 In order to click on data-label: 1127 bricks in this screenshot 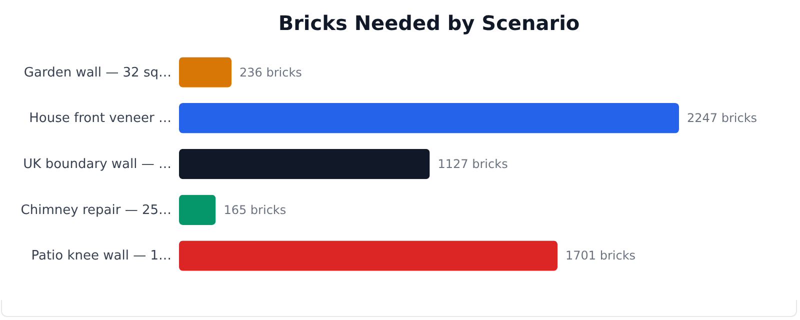, I will do `click(473, 164)`.